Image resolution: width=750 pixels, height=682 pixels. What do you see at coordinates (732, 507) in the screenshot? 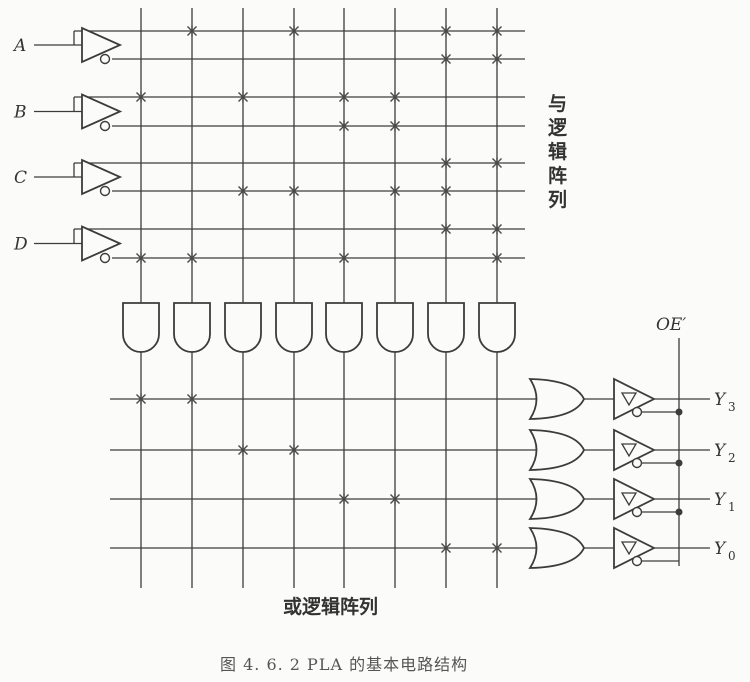
I see `output-label-sub-1: 1` at bounding box center [732, 507].